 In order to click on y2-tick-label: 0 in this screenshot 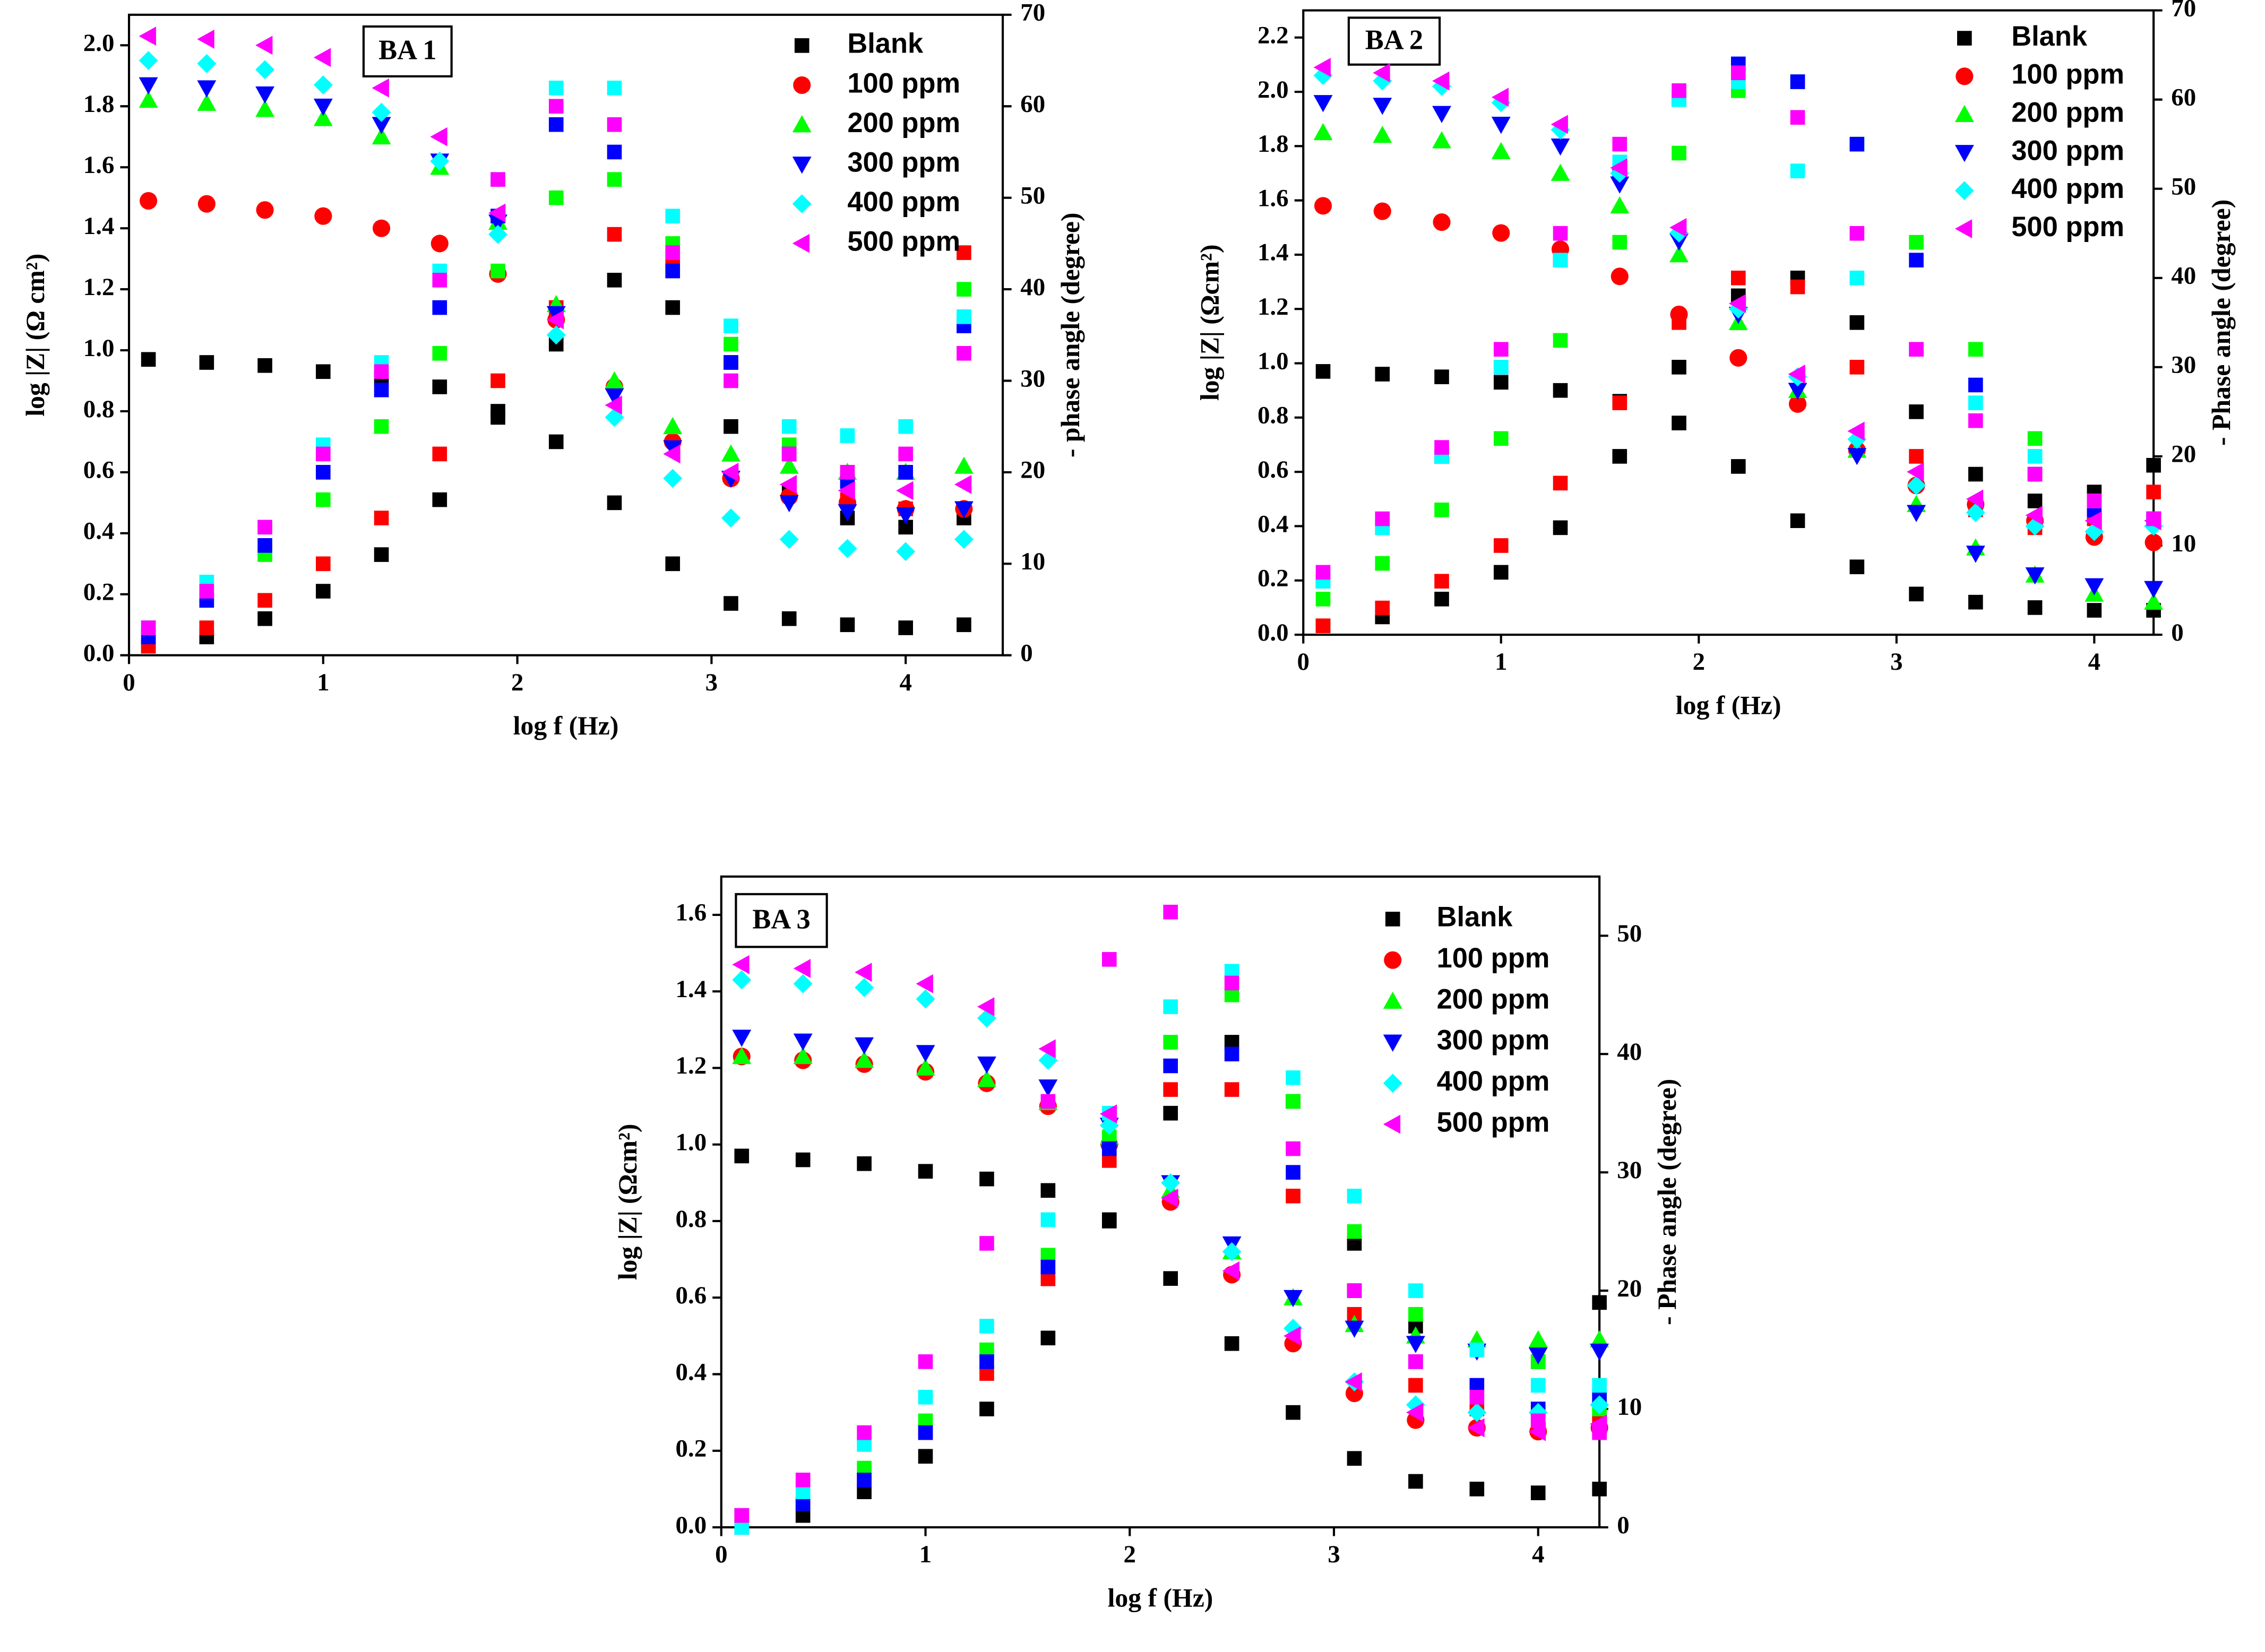, I will do `click(1026, 653)`.